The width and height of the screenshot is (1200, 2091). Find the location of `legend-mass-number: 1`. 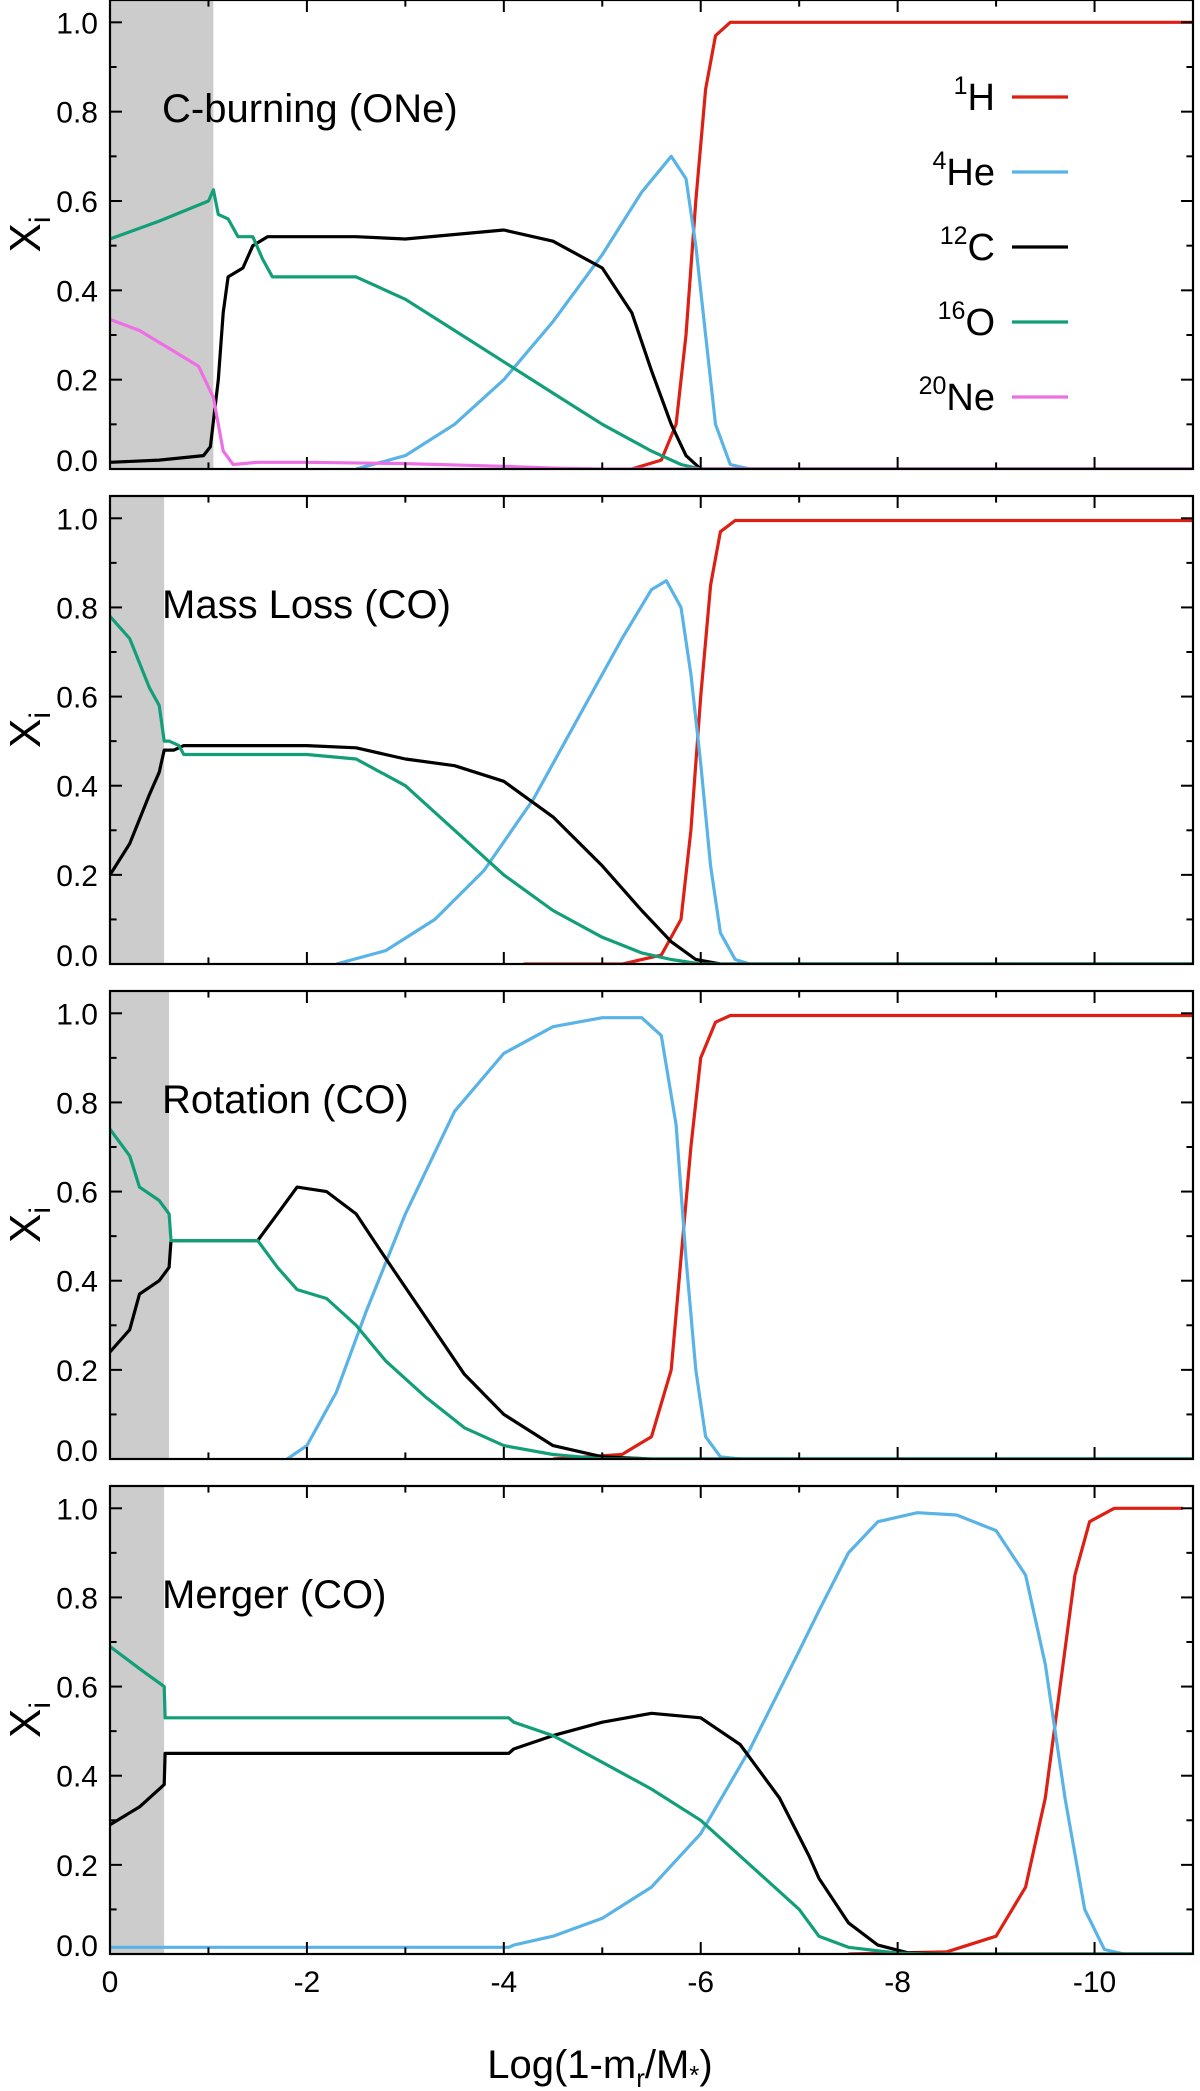

legend-mass-number: 1 is located at coordinates (961, 86).